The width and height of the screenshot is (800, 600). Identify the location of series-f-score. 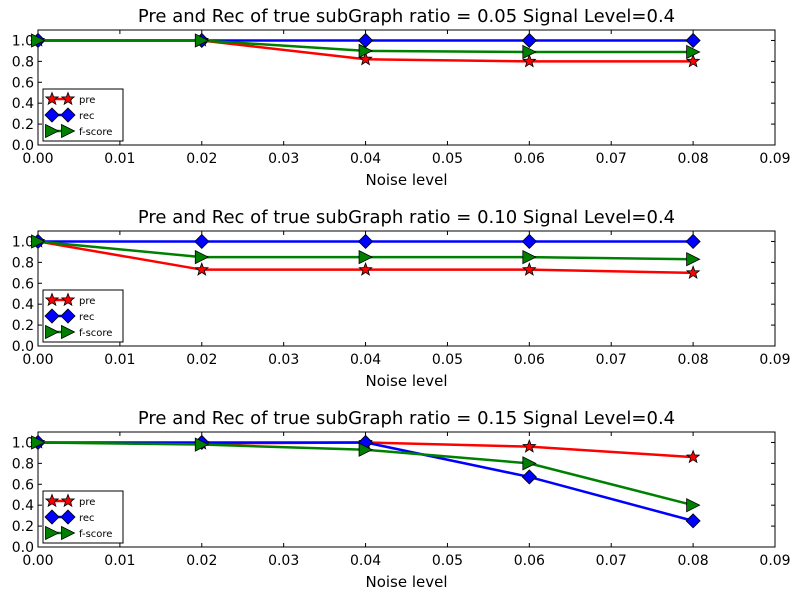
(366, 474).